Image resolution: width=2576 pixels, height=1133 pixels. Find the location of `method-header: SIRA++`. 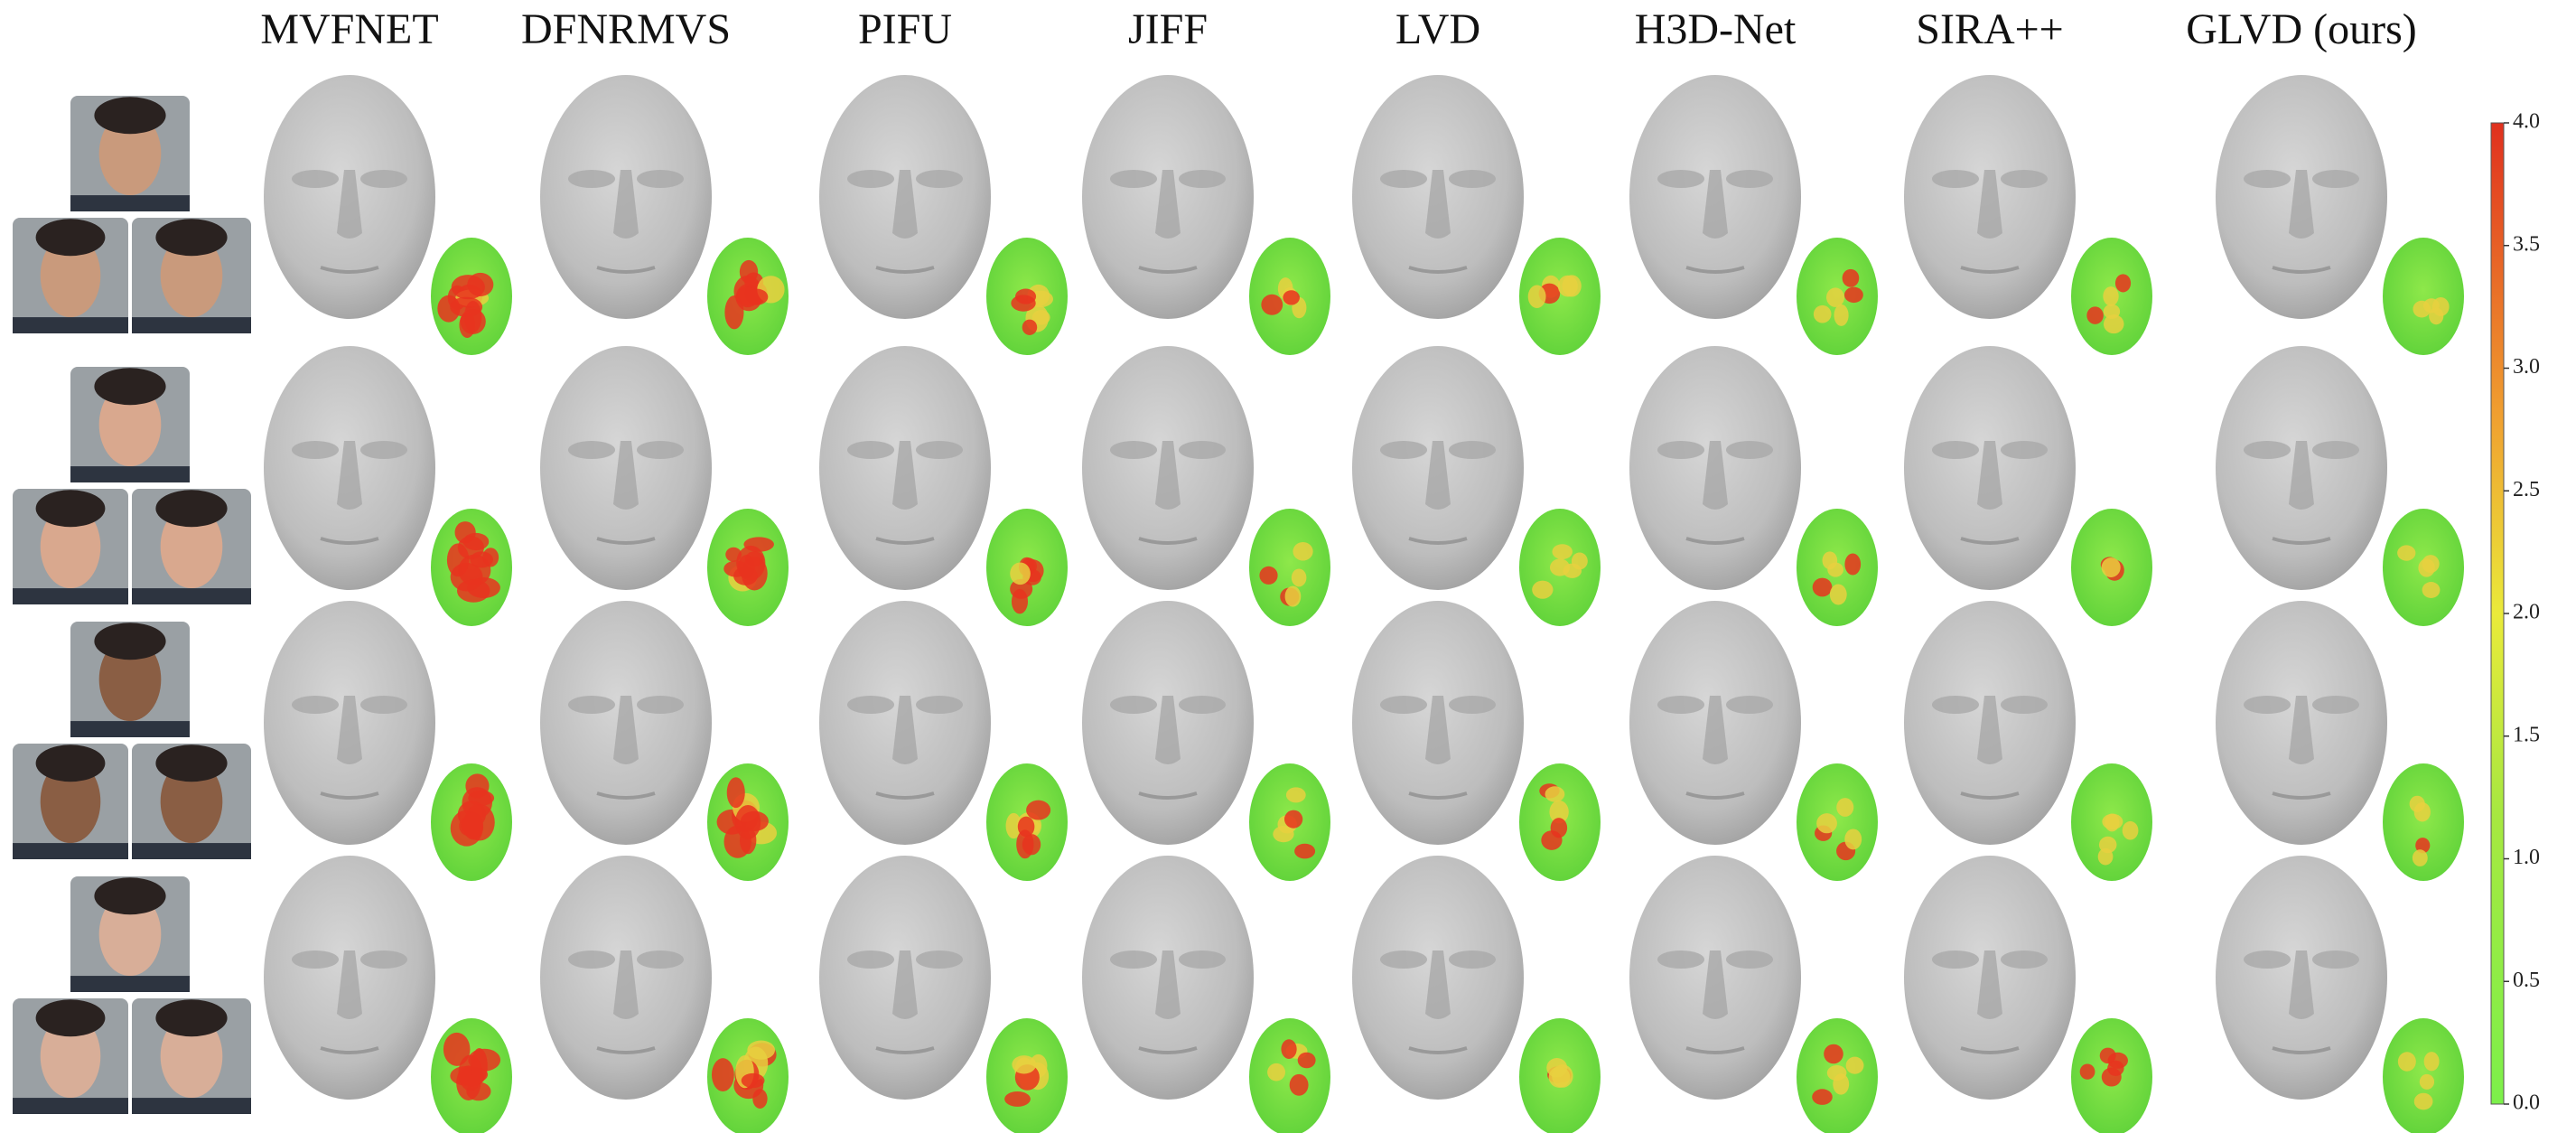

method-header: SIRA++ is located at coordinates (1990, 29).